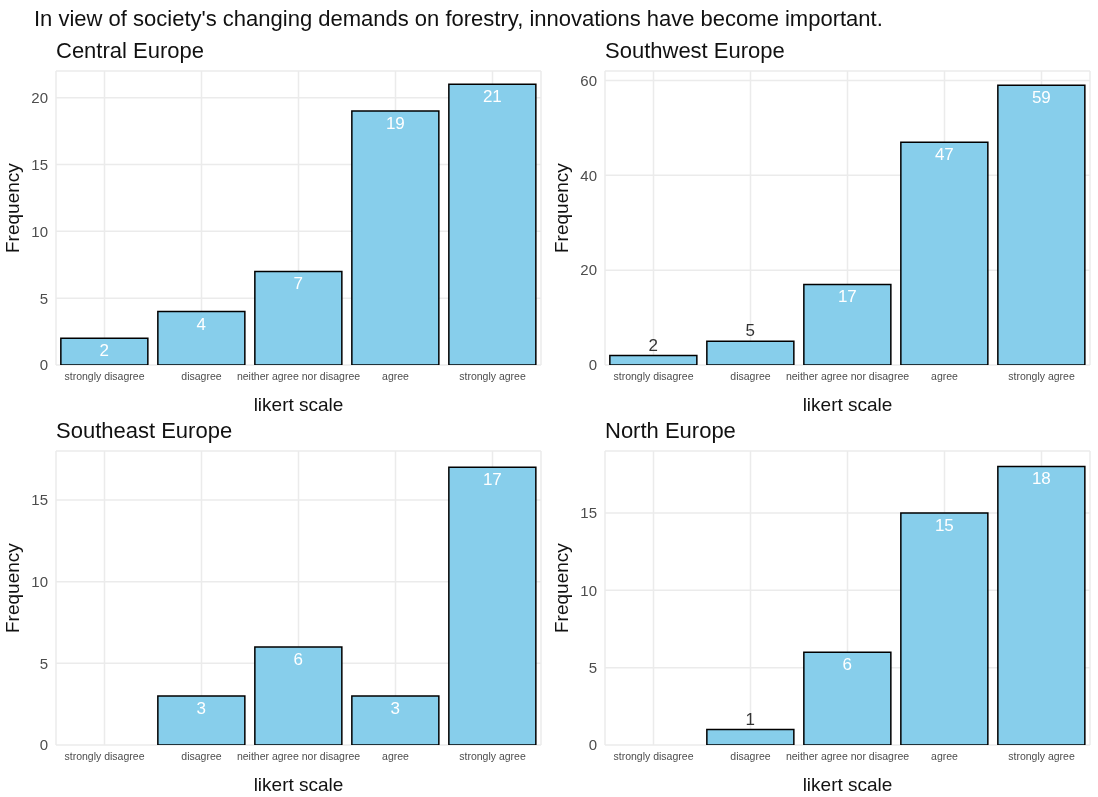  What do you see at coordinates (130, 51) in the screenshot?
I see `chart-title: Central Europe` at bounding box center [130, 51].